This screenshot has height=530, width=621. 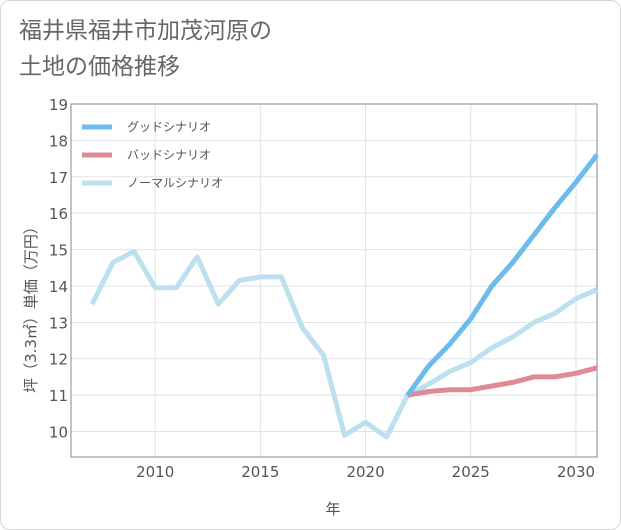 I want to click on y-tick-label: 15, so click(x=58, y=251).